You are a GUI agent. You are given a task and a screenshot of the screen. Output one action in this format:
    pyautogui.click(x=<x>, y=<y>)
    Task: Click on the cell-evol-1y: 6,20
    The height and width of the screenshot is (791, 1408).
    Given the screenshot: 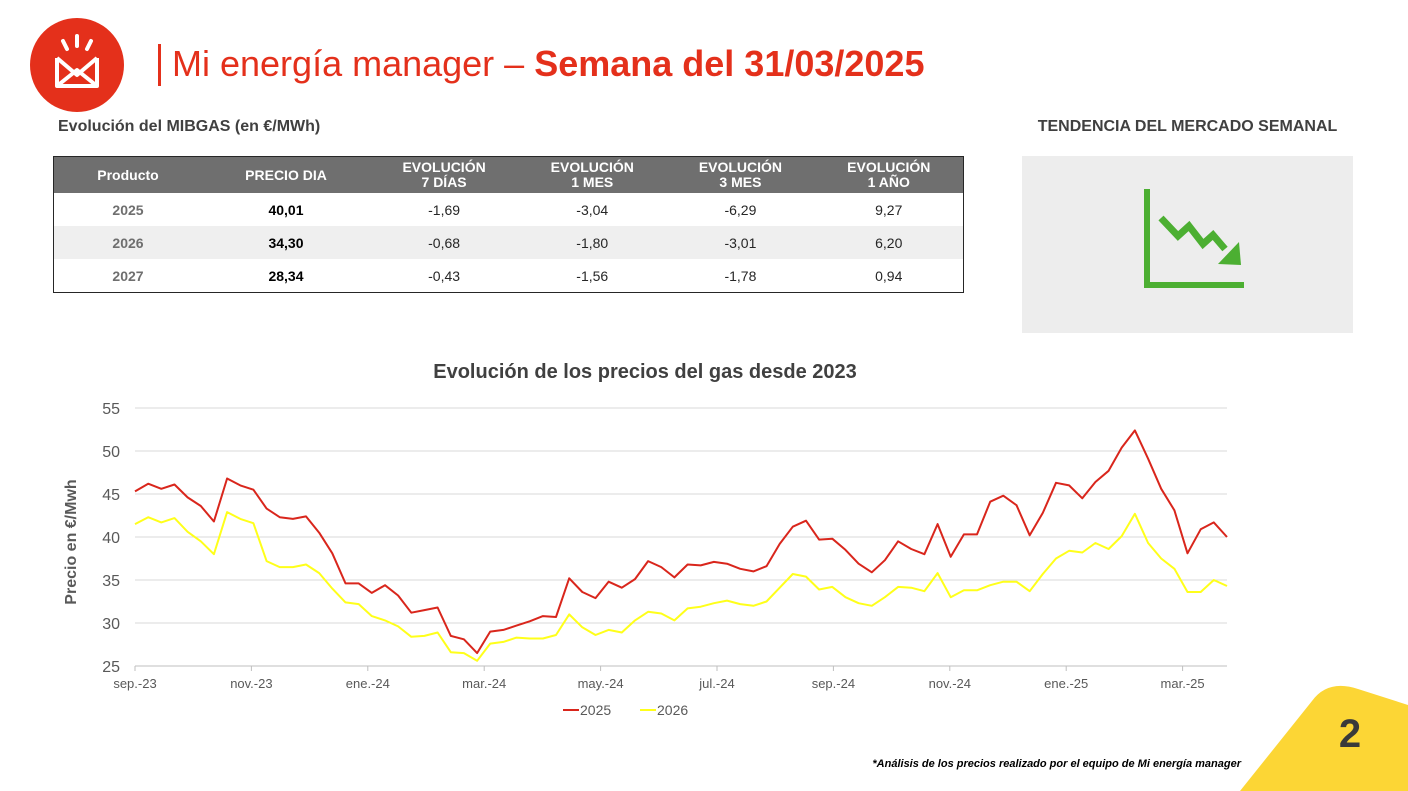 What is the action you would take?
    pyautogui.click(x=889, y=242)
    